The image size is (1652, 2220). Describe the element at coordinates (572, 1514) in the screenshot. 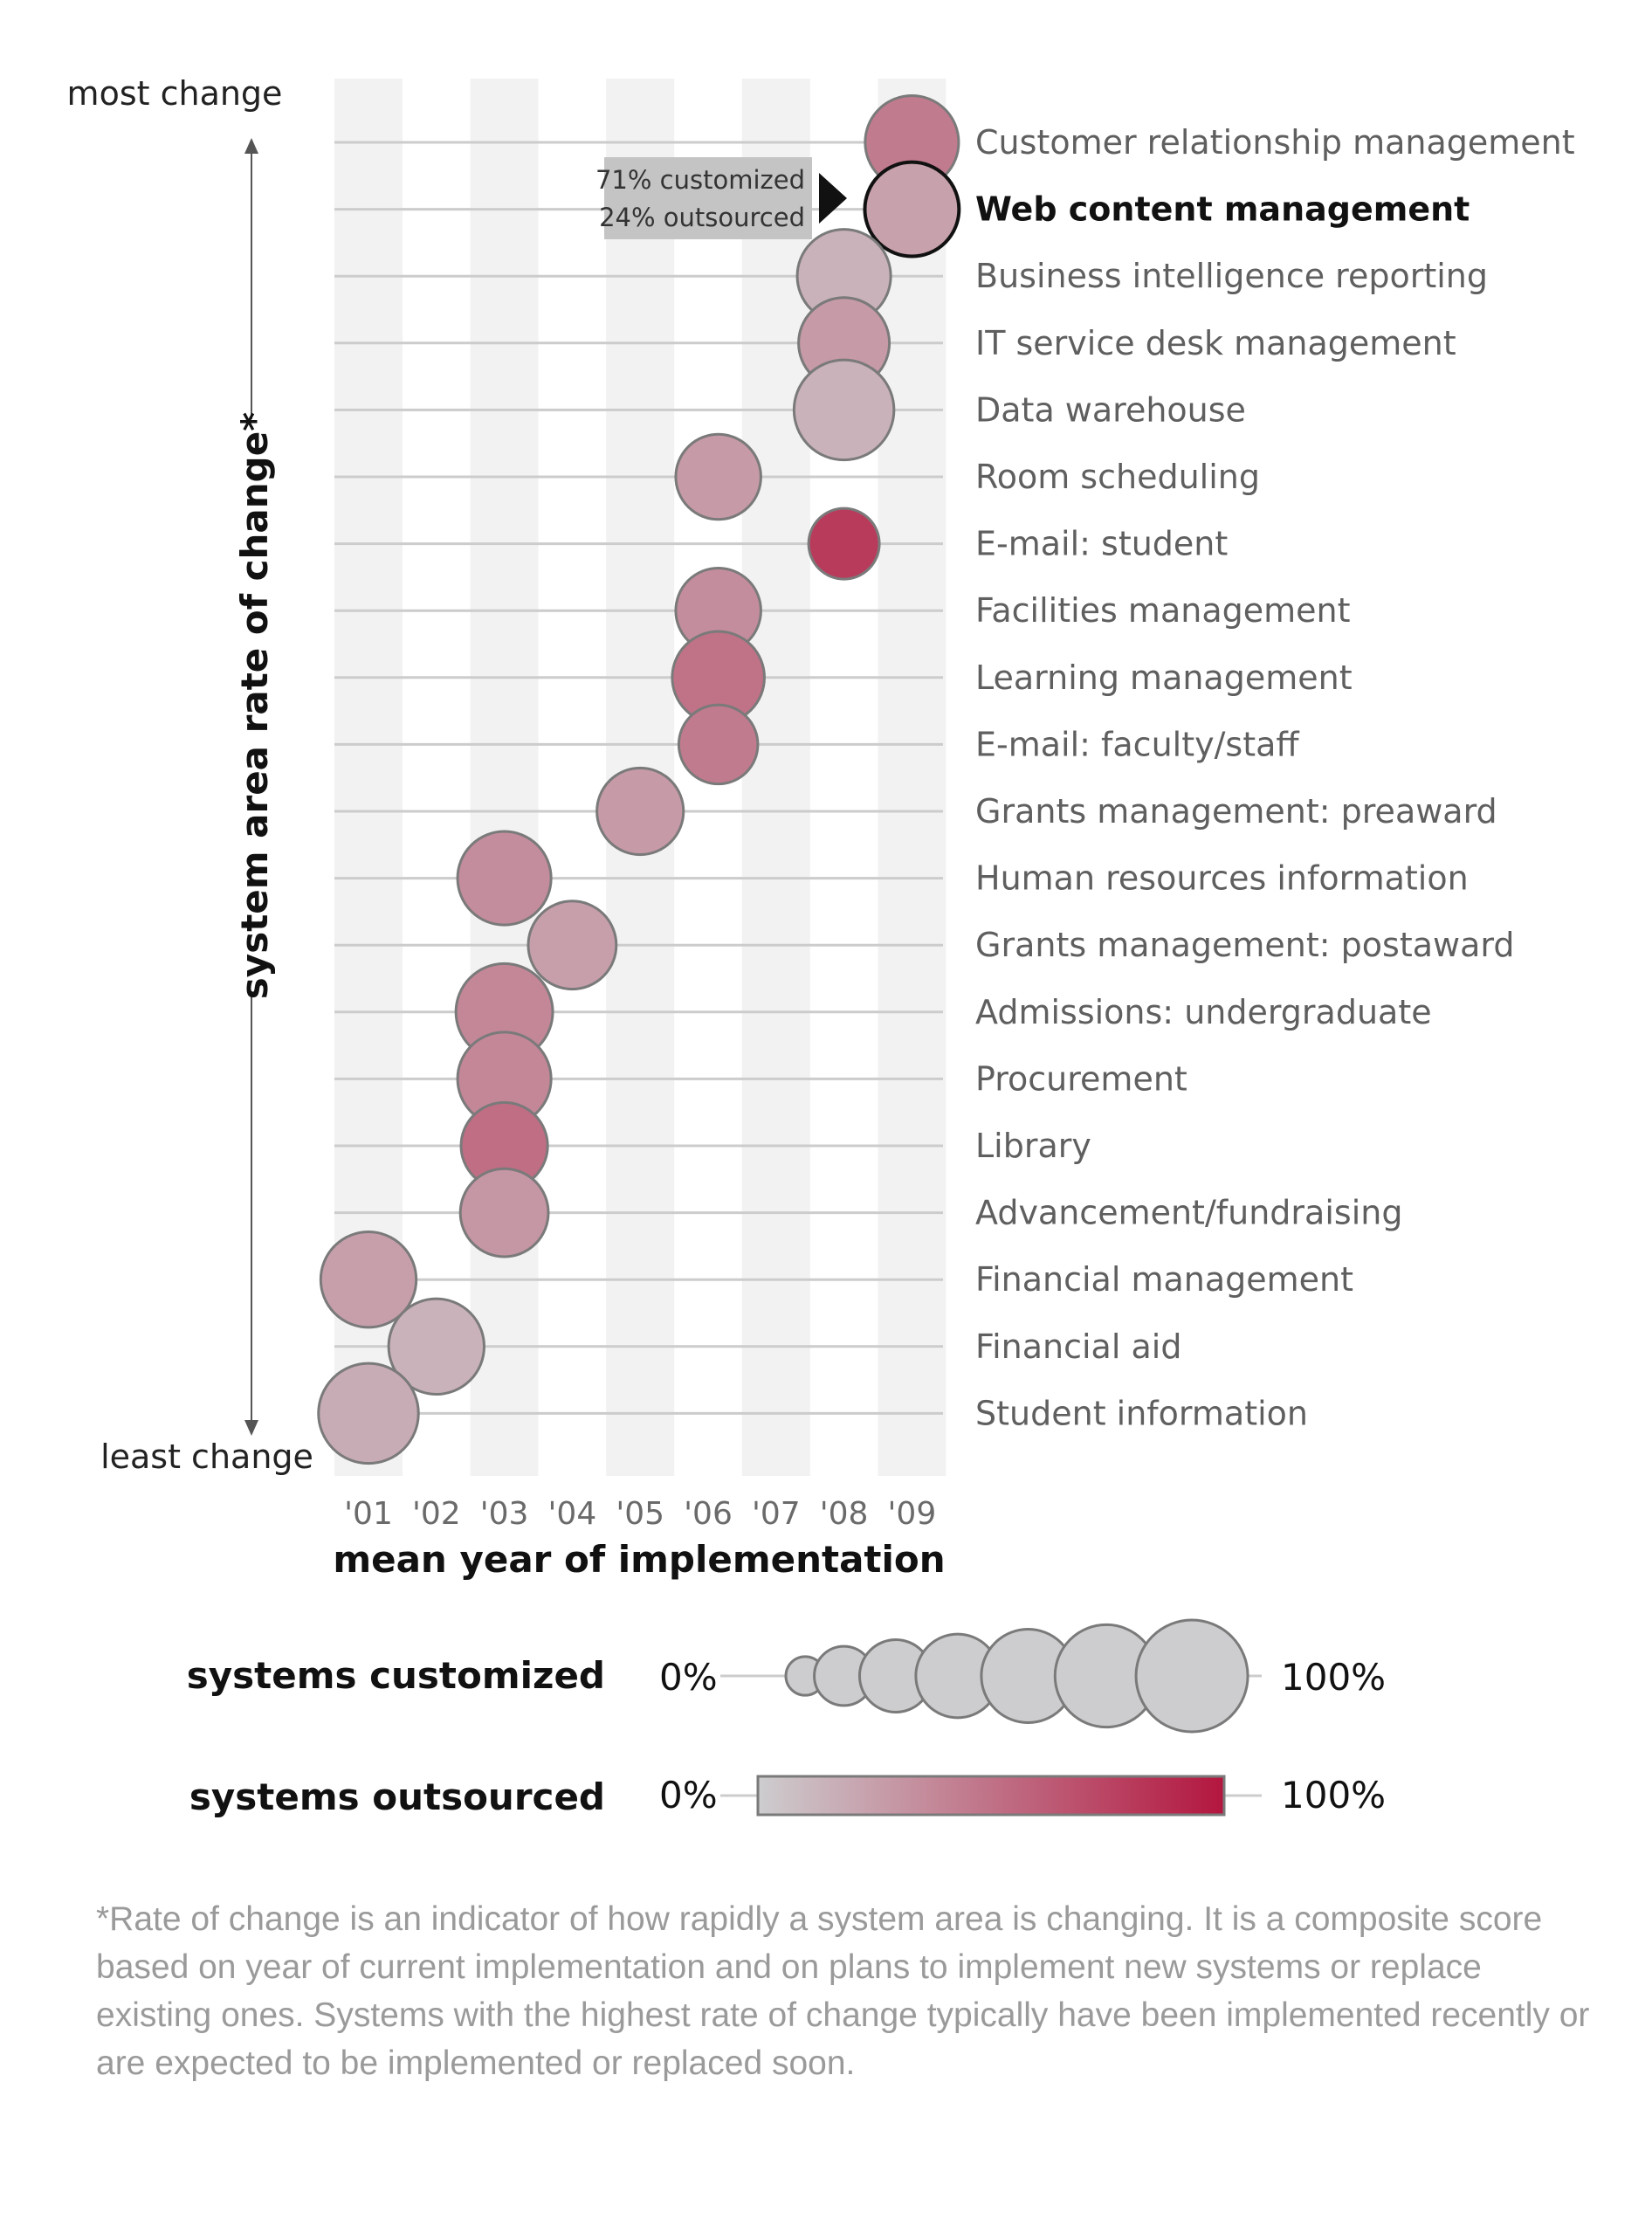

I see `x-tick-label: '04` at that location.